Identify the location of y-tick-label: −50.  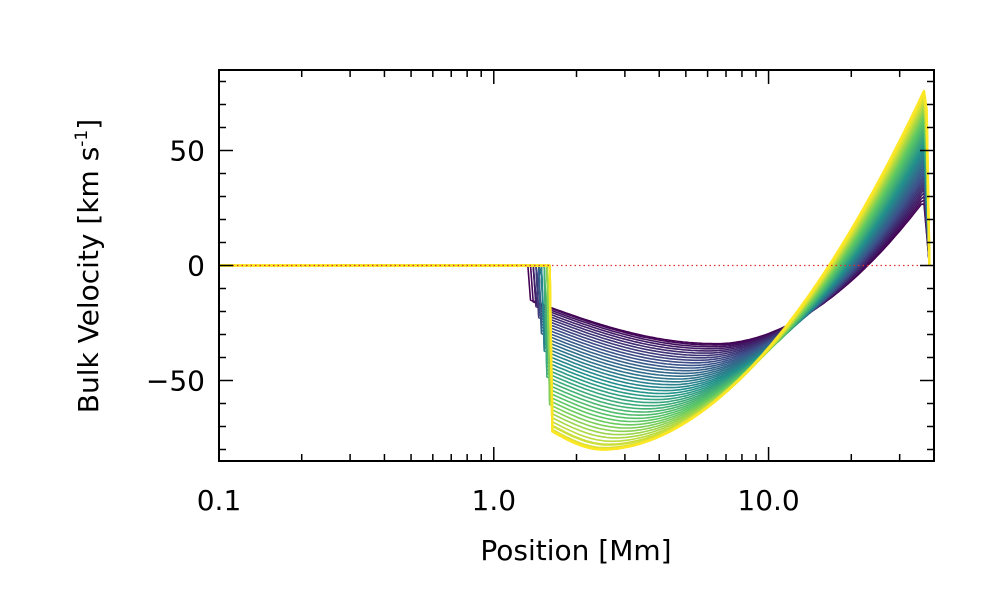
(175, 381).